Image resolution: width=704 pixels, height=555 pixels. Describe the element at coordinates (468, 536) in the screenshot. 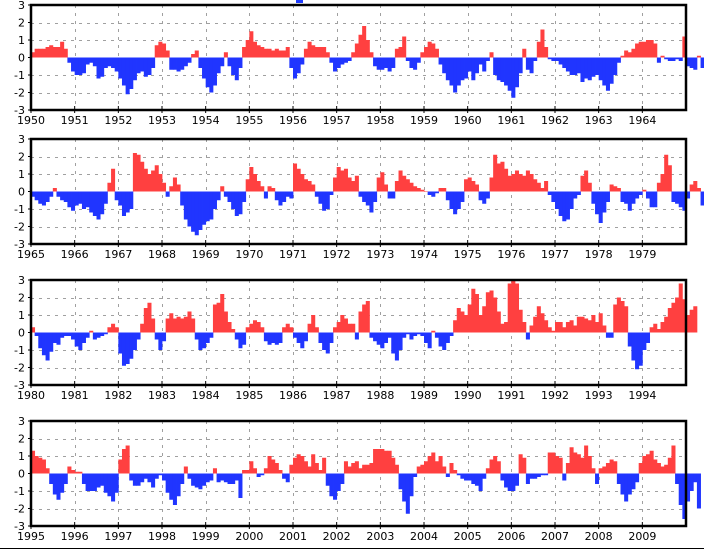

I see `x-tick-label: 2005` at that location.